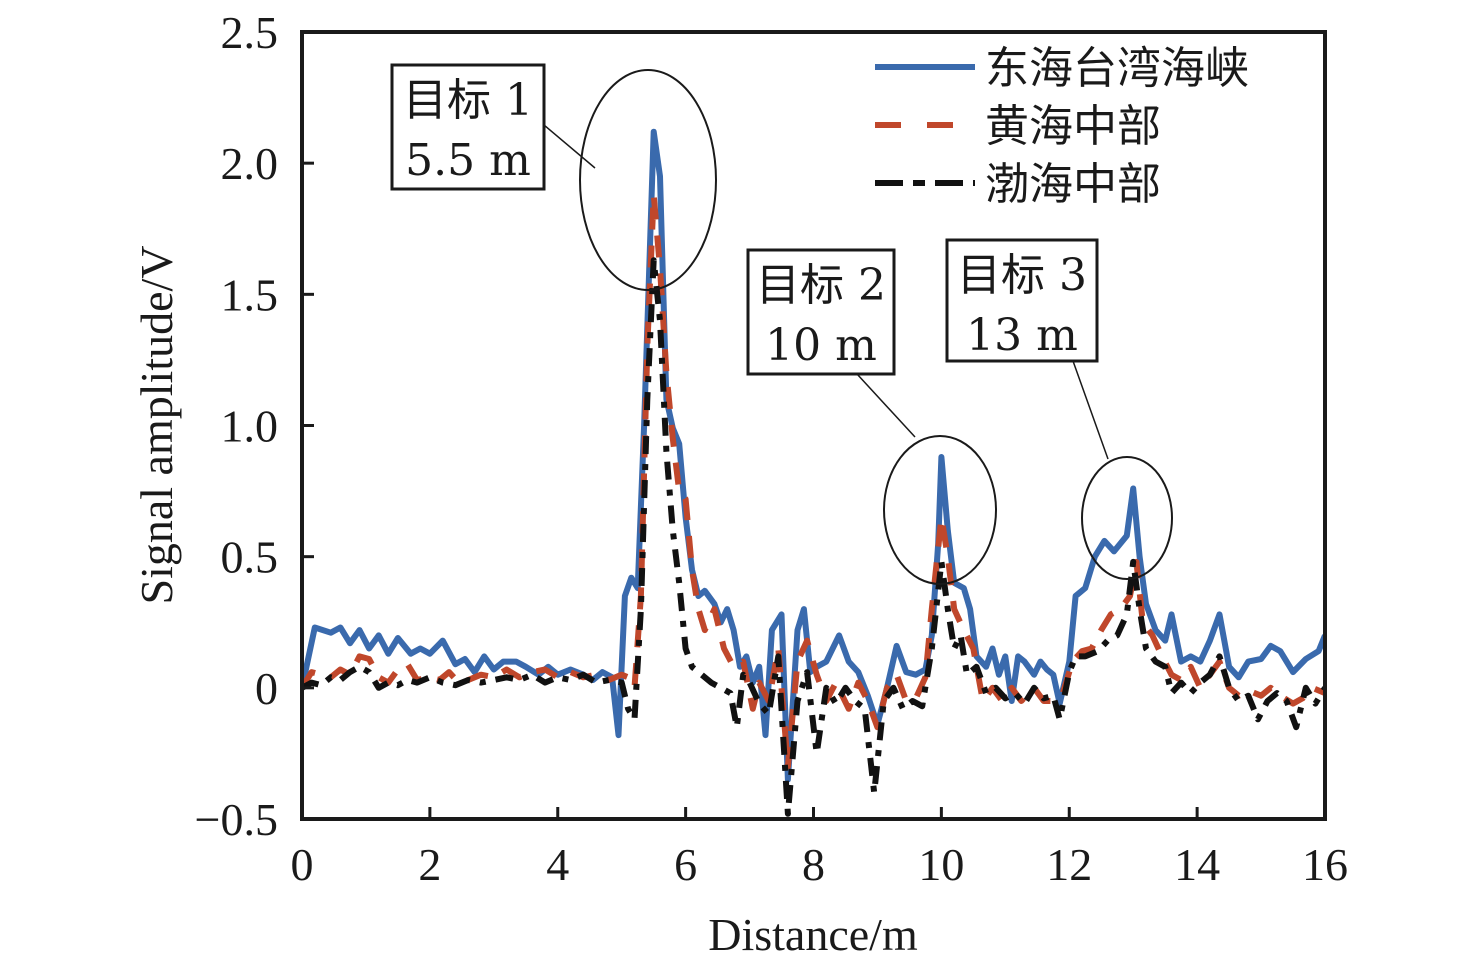  What do you see at coordinates (156, 424) in the screenshot?
I see `y-axis-title: Signal amplitude/V` at bounding box center [156, 424].